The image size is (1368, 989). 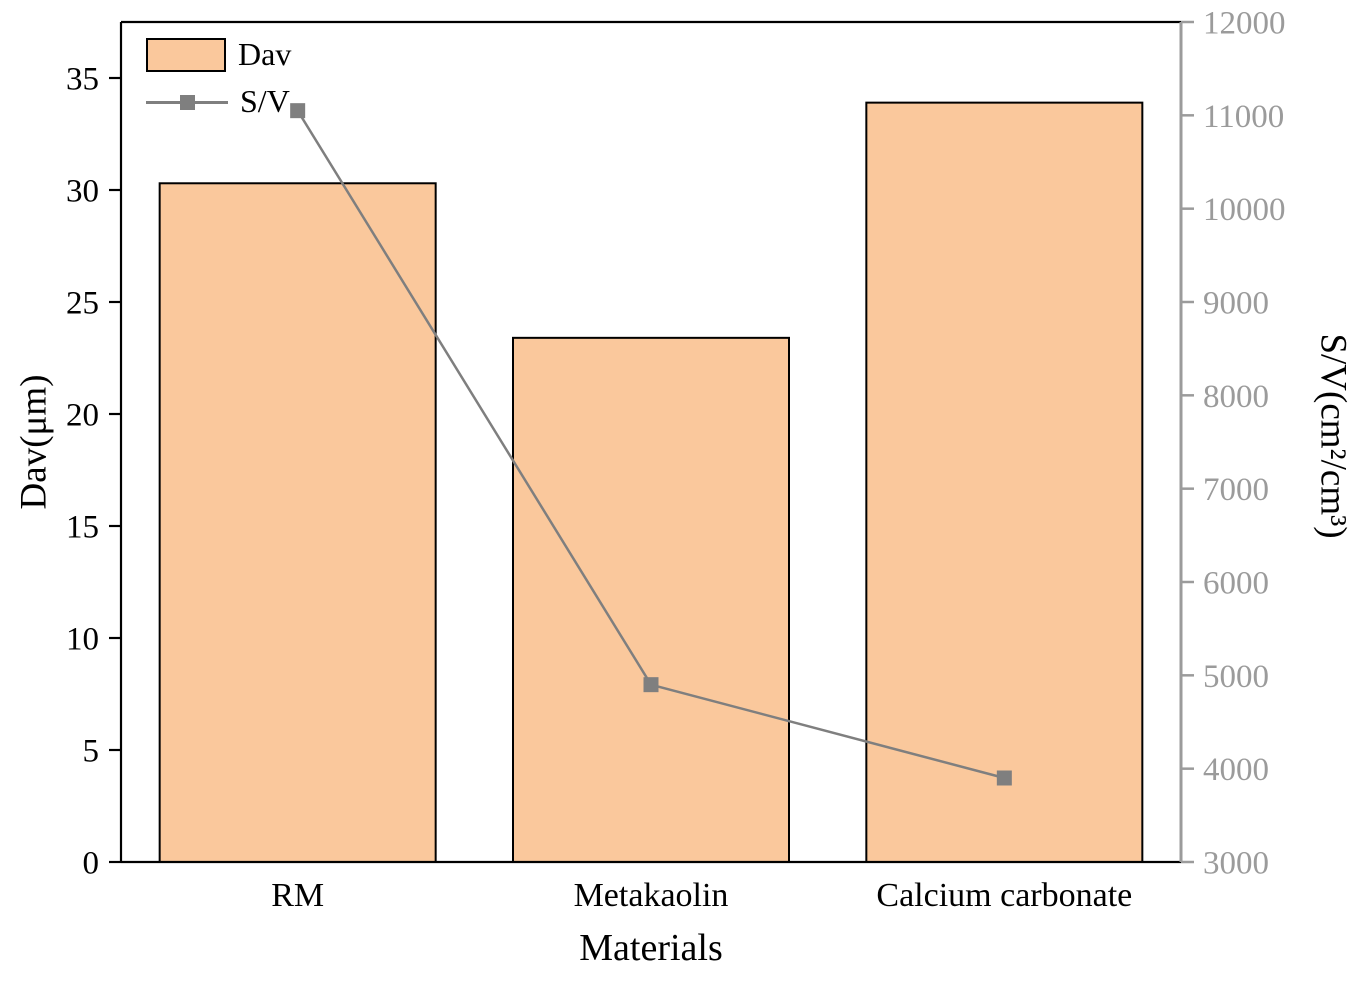 I want to click on left-tick-label: 15, so click(x=82, y=528).